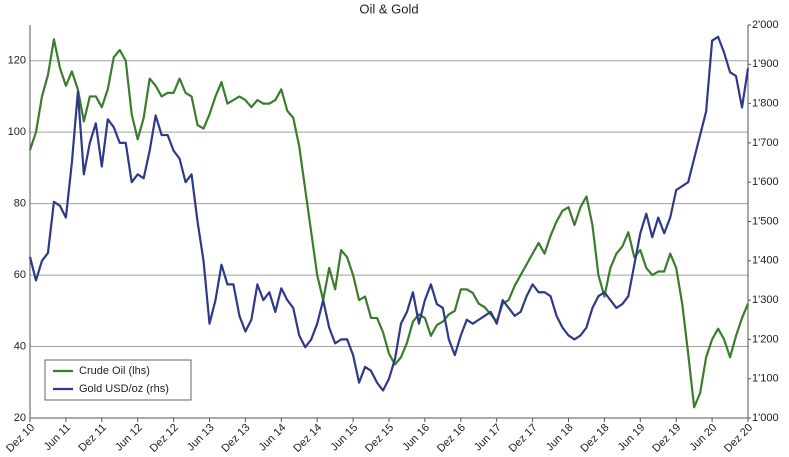 The width and height of the screenshot is (789, 457). I want to click on legend-label: Crude Oil (lhs), so click(114, 371).